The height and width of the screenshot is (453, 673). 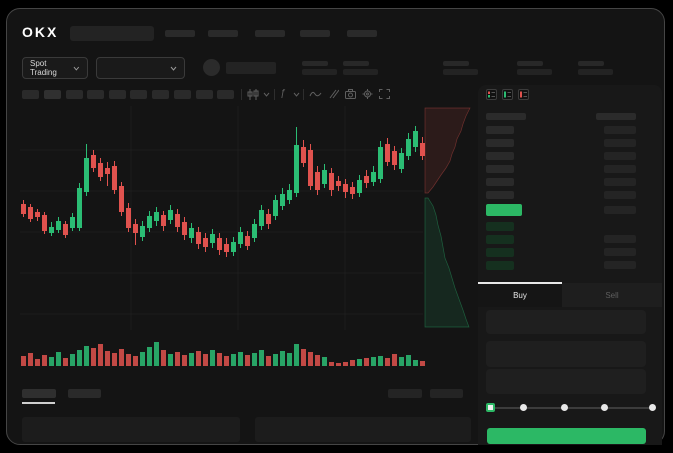 I want to click on orders-tab-skeleton, so click(x=39, y=393).